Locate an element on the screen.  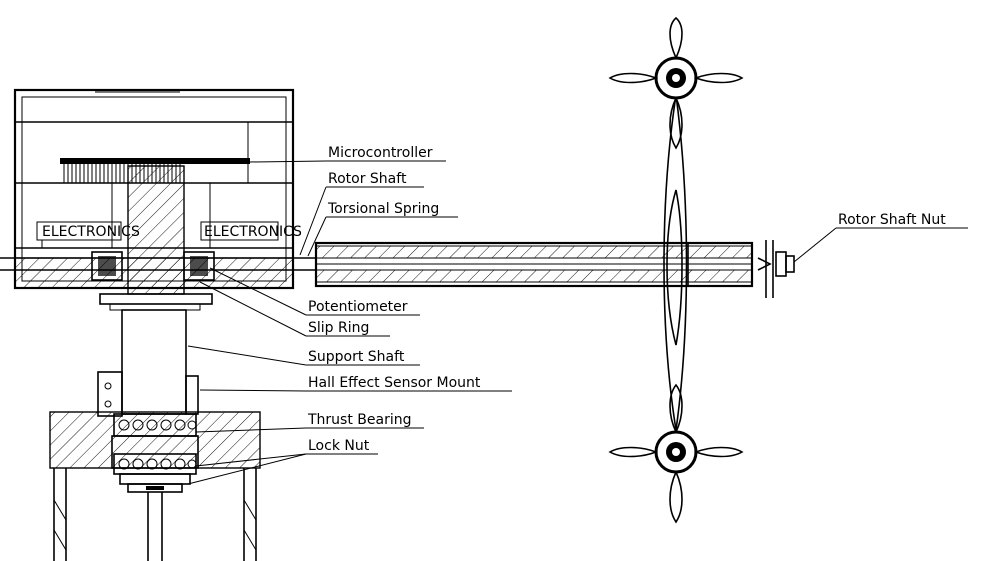
torsional-spring-label: Torsional Spring is located at coordinates (383, 209).